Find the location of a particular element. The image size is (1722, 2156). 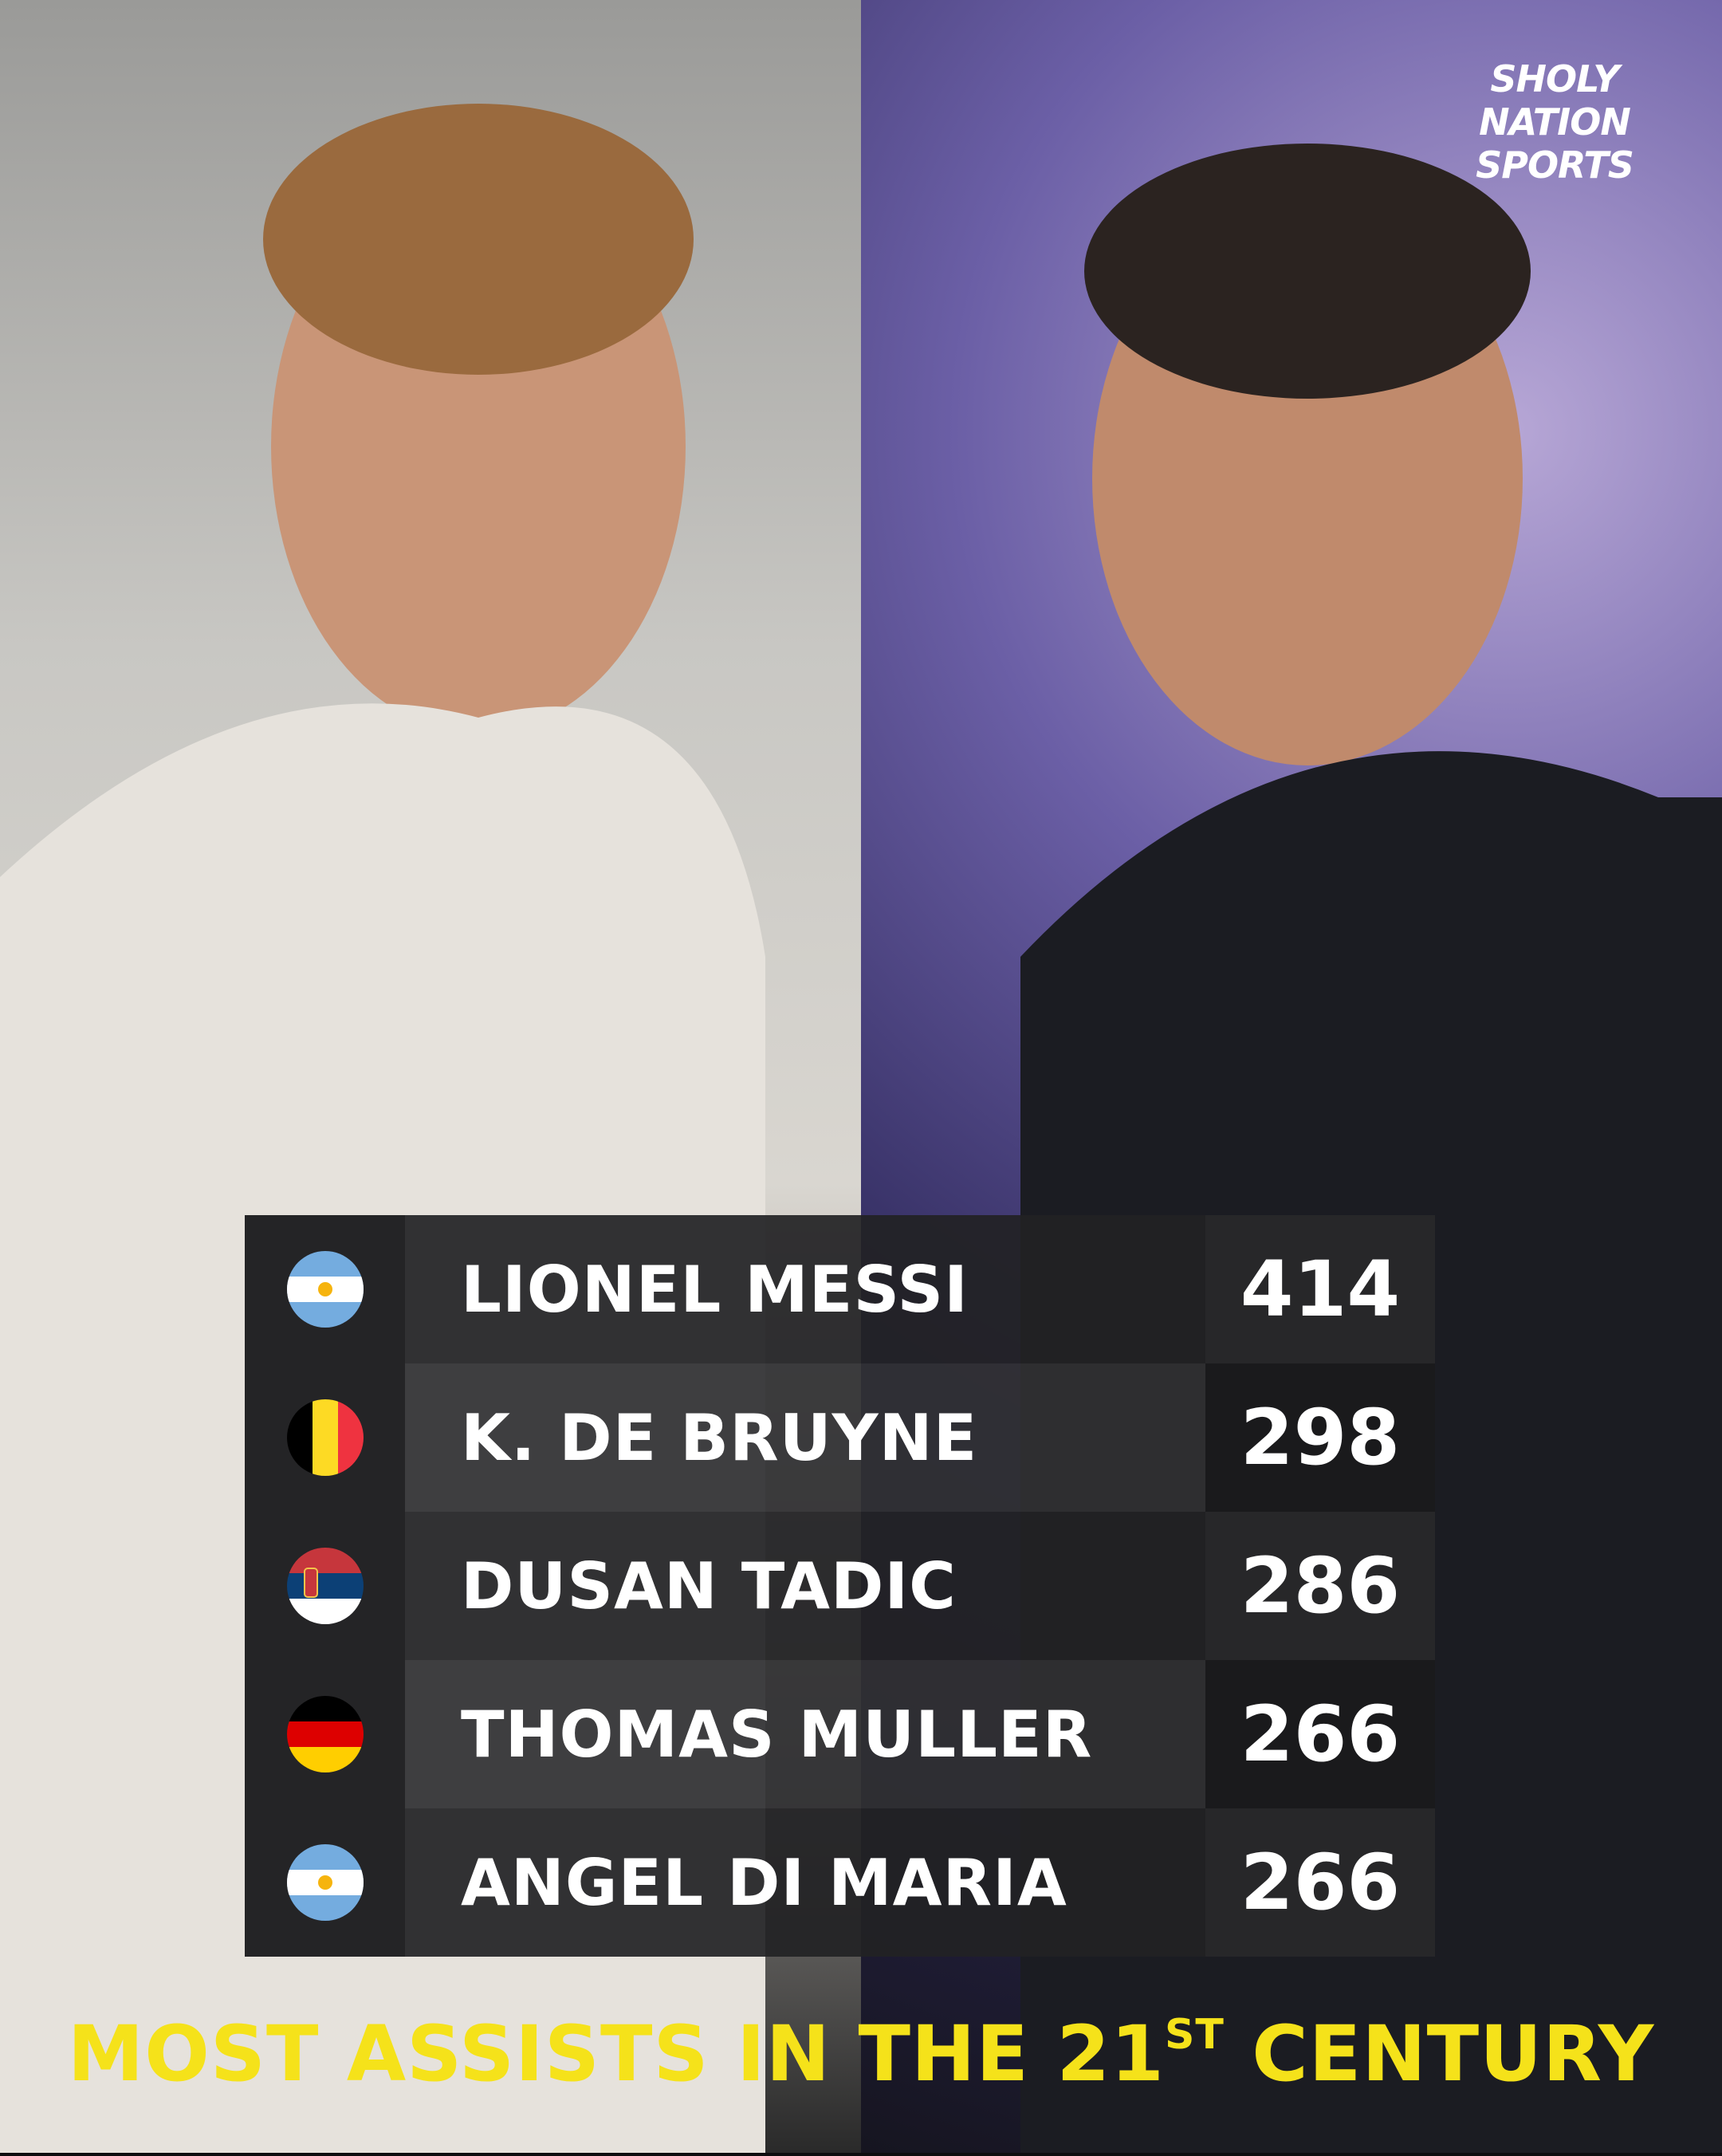

brand-line: SHOLY NATION is located at coordinates (1555, 101).